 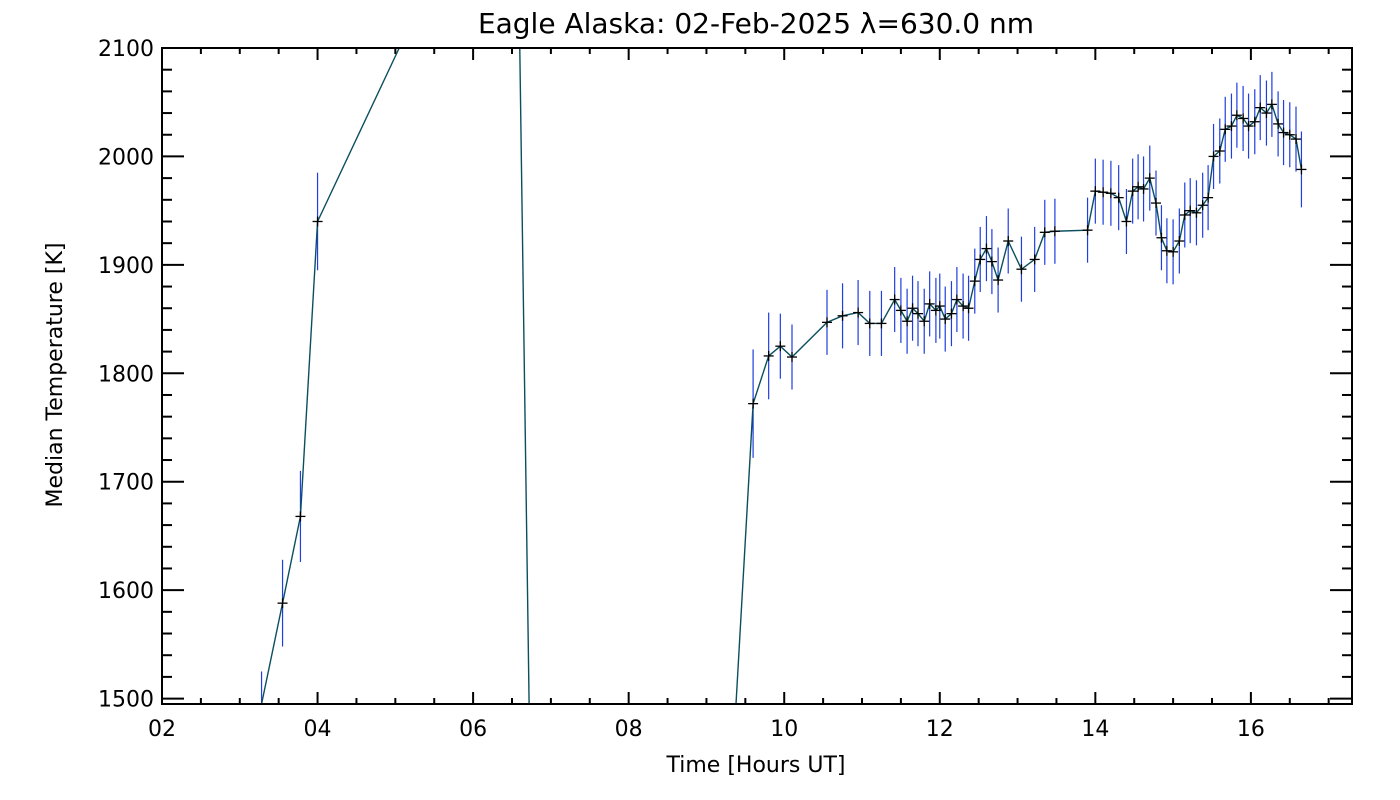 What do you see at coordinates (1251, 729) in the screenshot?
I see `x-tick-label: 16` at bounding box center [1251, 729].